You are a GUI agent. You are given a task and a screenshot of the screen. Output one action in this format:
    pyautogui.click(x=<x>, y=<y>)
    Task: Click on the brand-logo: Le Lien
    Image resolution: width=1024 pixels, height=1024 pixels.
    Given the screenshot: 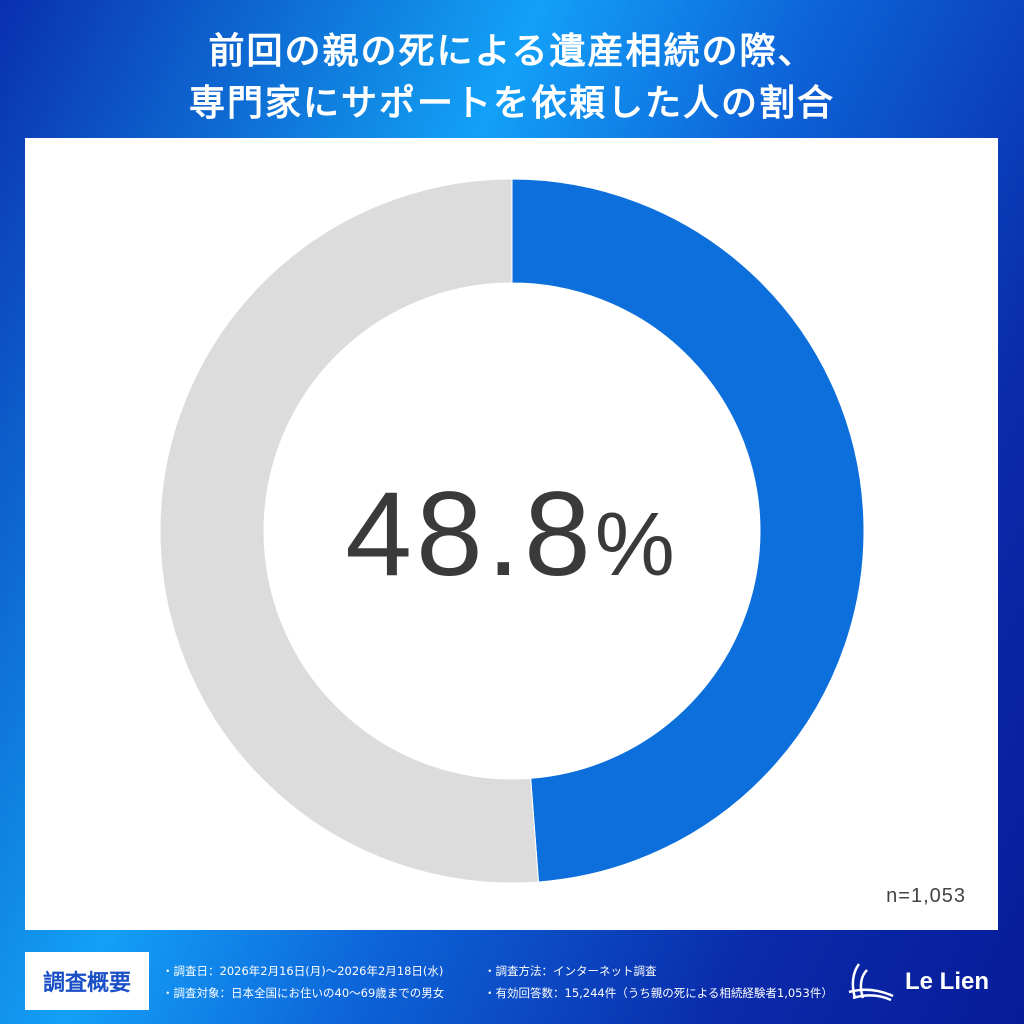 What is the action you would take?
    pyautogui.click(x=917, y=982)
    